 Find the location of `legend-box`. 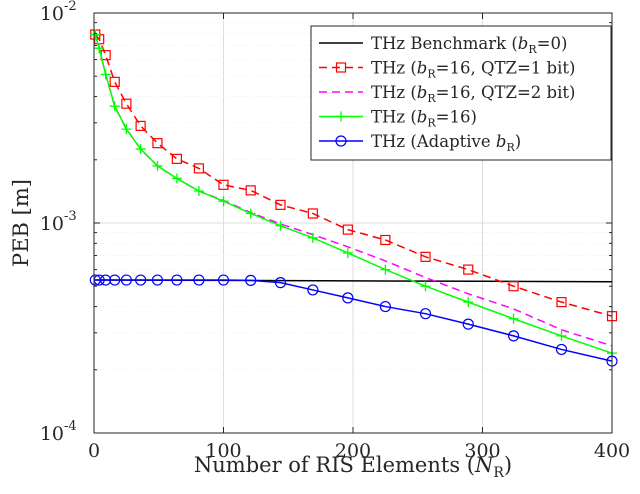

legend-box is located at coordinates (461, 93).